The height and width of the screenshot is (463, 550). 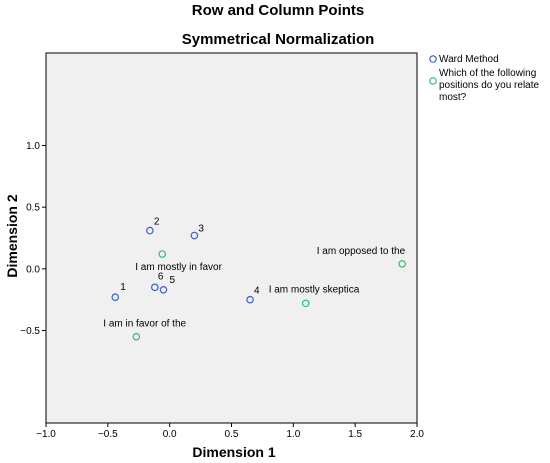 I want to click on x-tick-label: 0.0, so click(x=170, y=434).